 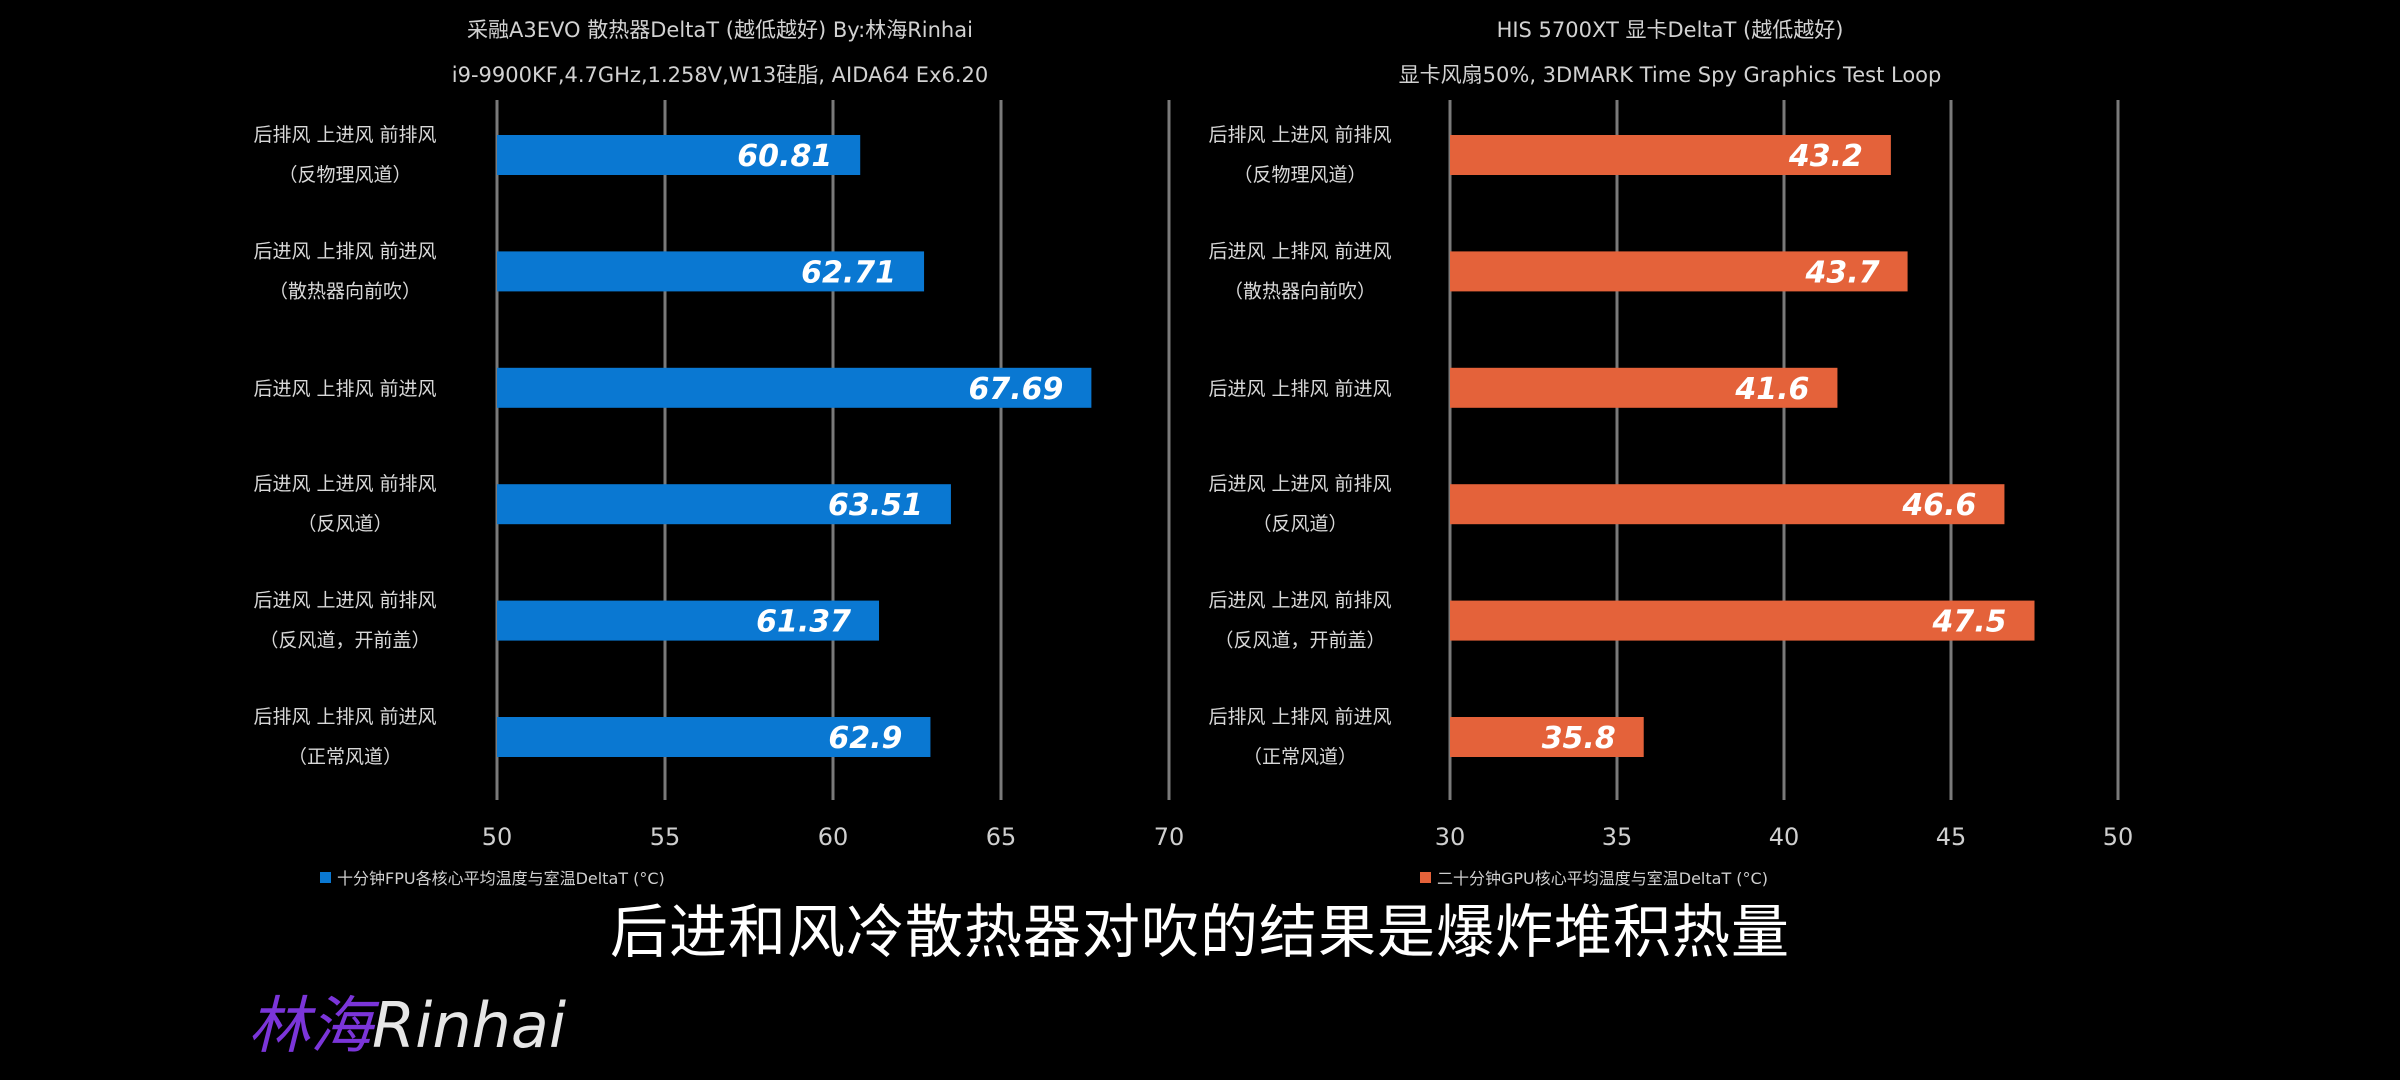 I want to click on cpu-category-label: 后排风 上排风 前进风, so click(x=344, y=717).